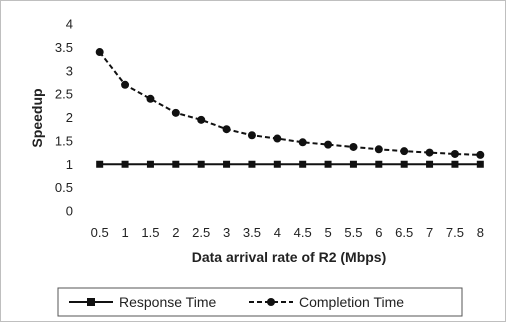  I want to click on x-tick-label: 2.5, so click(201, 232).